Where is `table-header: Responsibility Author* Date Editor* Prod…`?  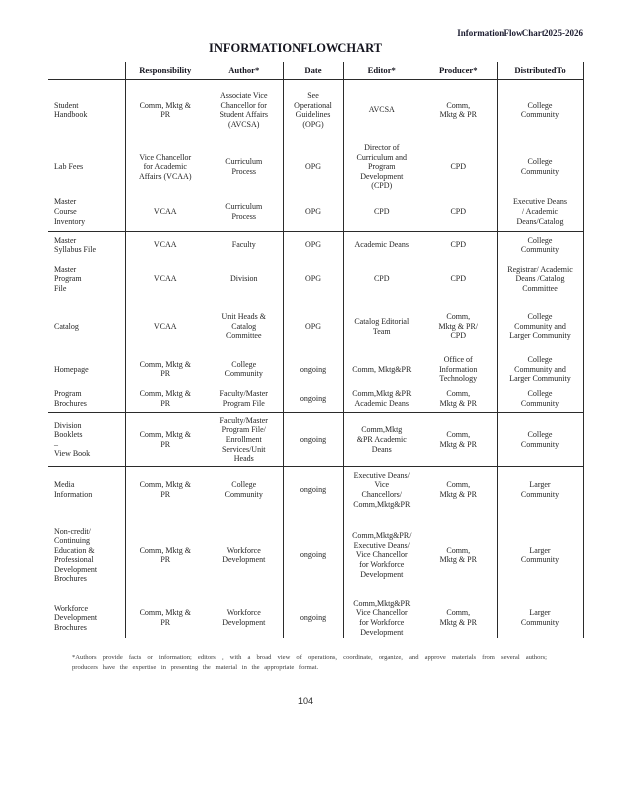 table-header: Responsibility Author* Date Editor* Prod… is located at coordinates (316, 71).